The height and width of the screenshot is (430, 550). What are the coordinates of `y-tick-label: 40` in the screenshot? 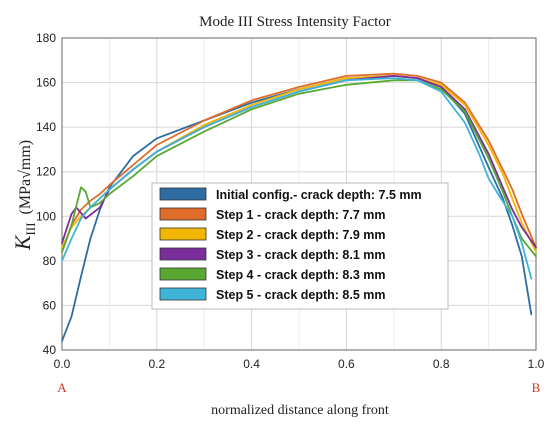 It's located at (50, 350).